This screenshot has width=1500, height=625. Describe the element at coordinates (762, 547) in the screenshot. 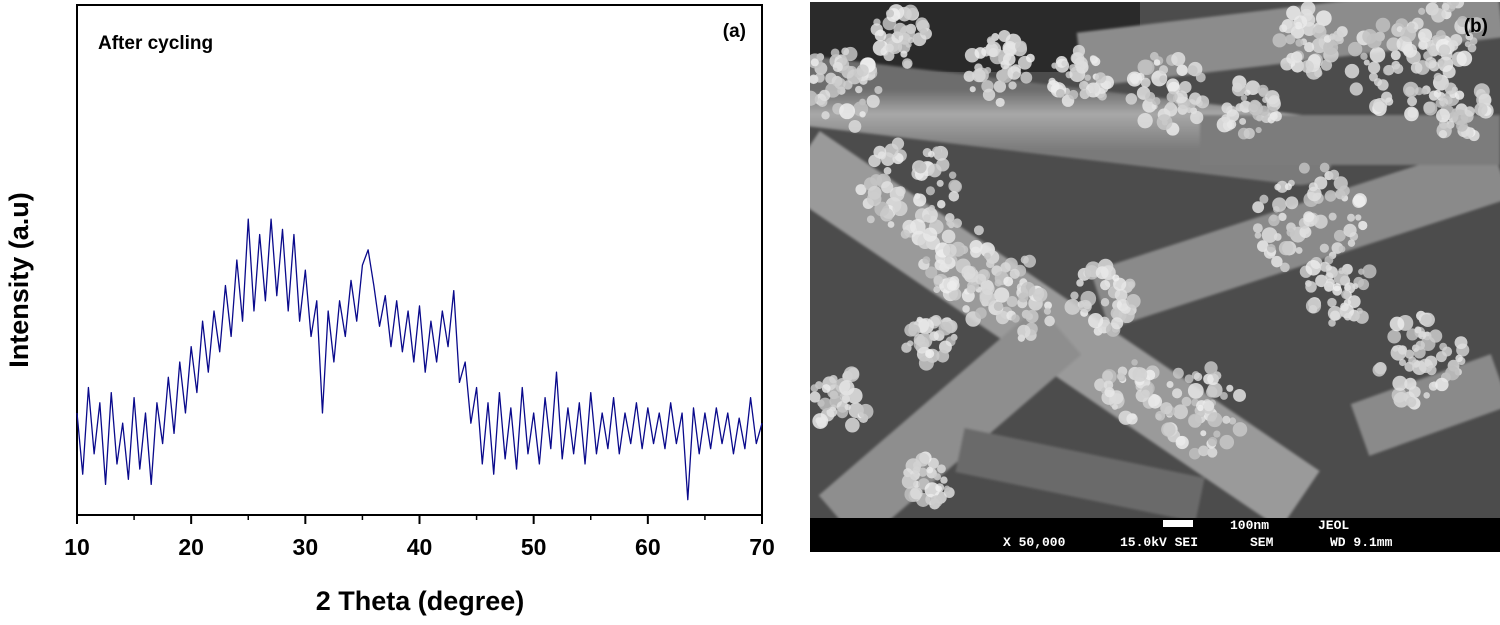

I see `x-tick-label: 70` at that location.